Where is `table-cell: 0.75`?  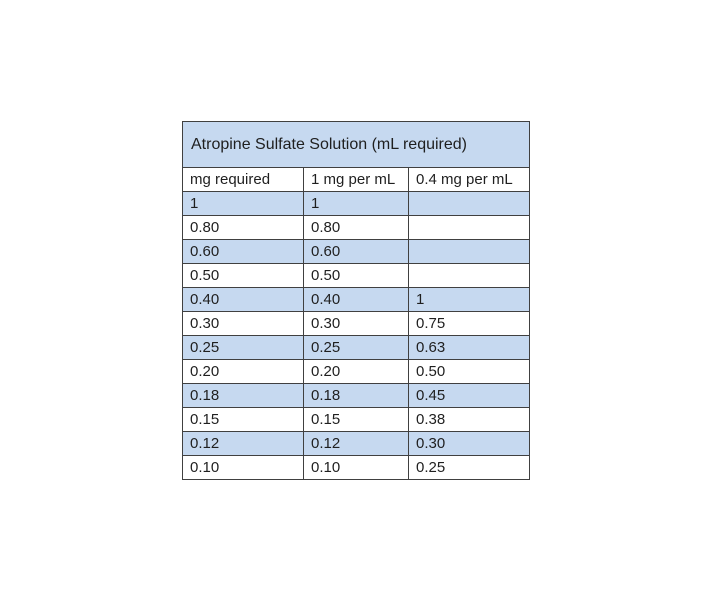 table-cell: 0.75 is located at coordinates (469, 323).